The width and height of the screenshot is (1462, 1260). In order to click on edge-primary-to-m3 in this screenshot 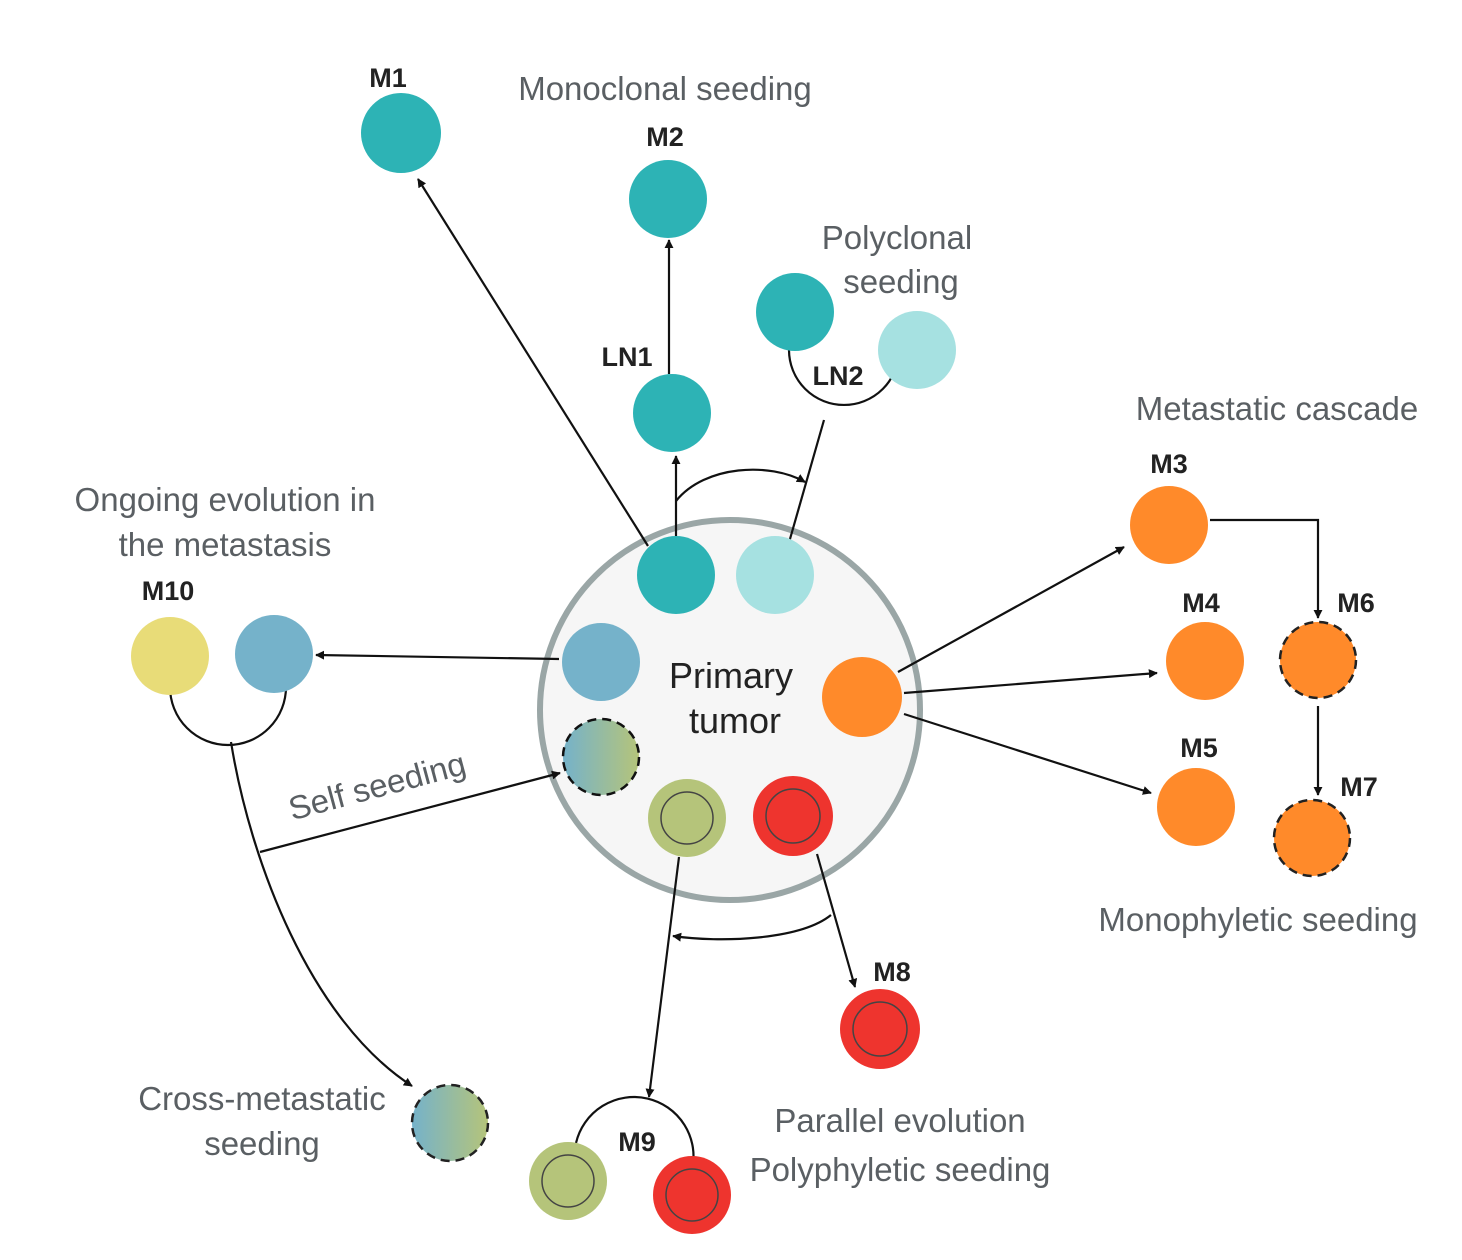, I will do `click(1011, 609)`.